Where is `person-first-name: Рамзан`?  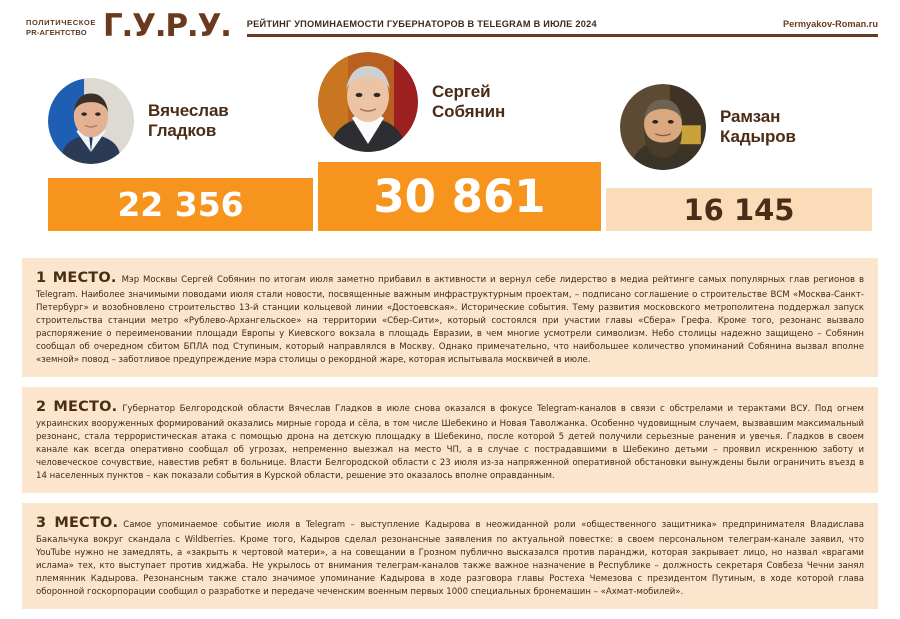
person-first-name: Рамзан is located at coordinates (750, 116).